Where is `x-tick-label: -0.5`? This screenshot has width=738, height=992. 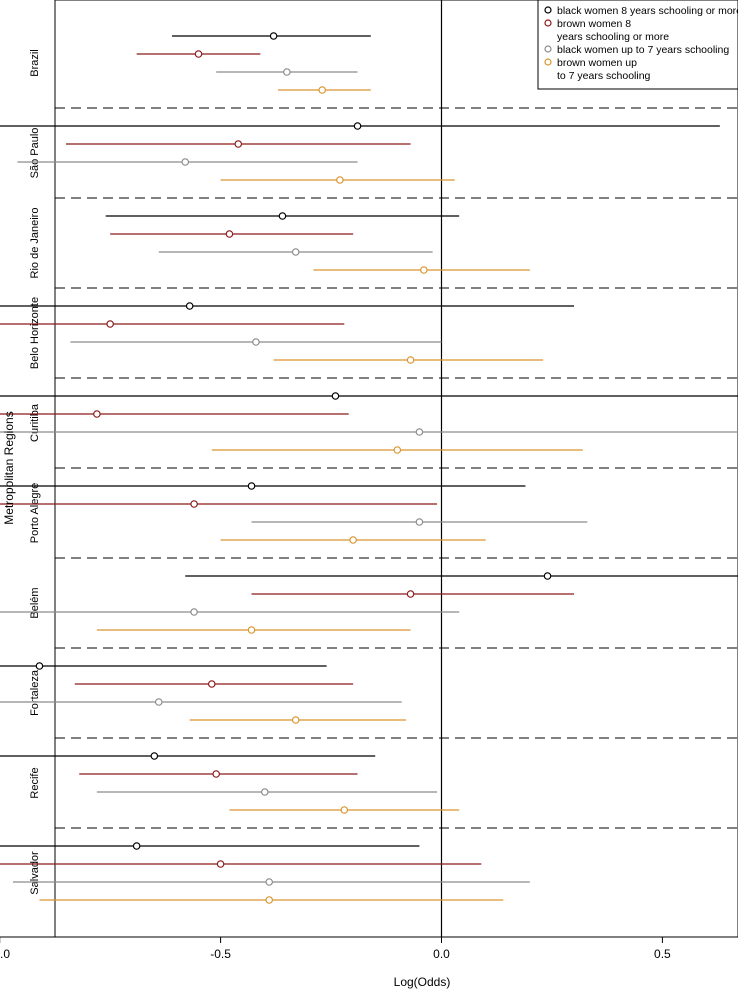 x-tick-label: -0.5 is located at coordinates (220, 954).